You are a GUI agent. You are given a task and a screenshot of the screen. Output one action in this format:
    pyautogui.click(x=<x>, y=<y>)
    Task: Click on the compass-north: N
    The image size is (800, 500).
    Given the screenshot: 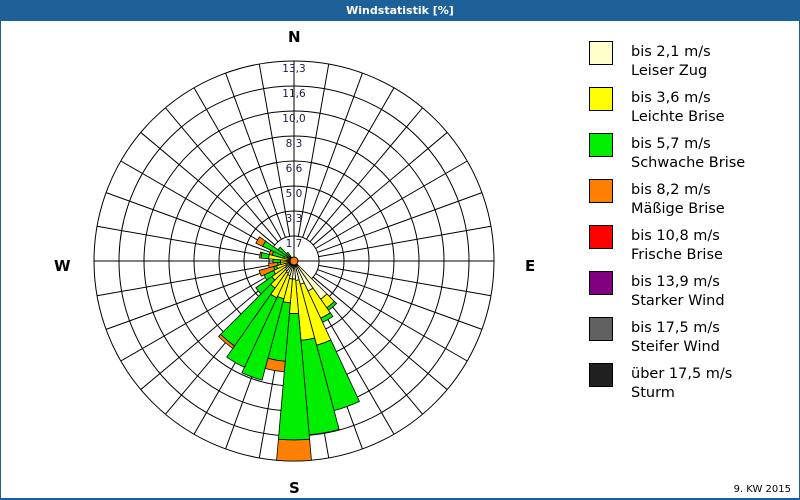 What is the action you would take?
    pyautogui.click(x=294, y=37)
    